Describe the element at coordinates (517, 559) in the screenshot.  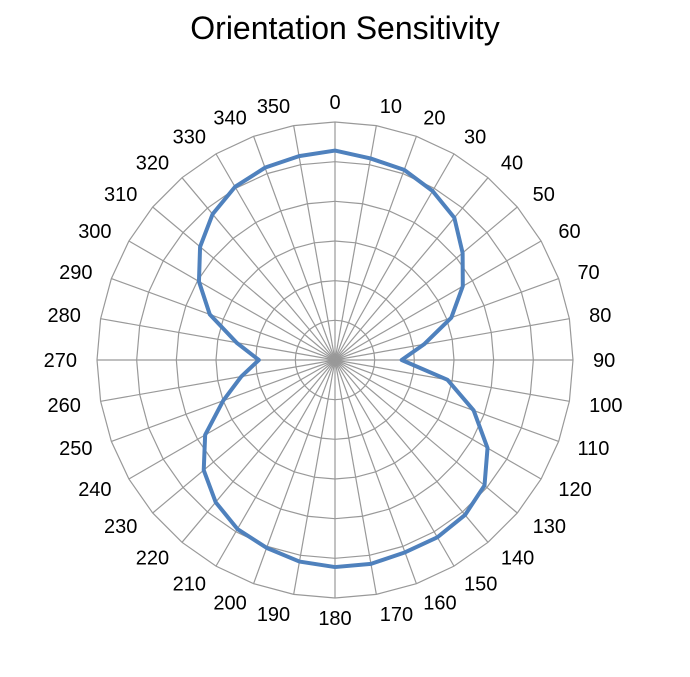
I see `angle-tick-label: 140` at that location.